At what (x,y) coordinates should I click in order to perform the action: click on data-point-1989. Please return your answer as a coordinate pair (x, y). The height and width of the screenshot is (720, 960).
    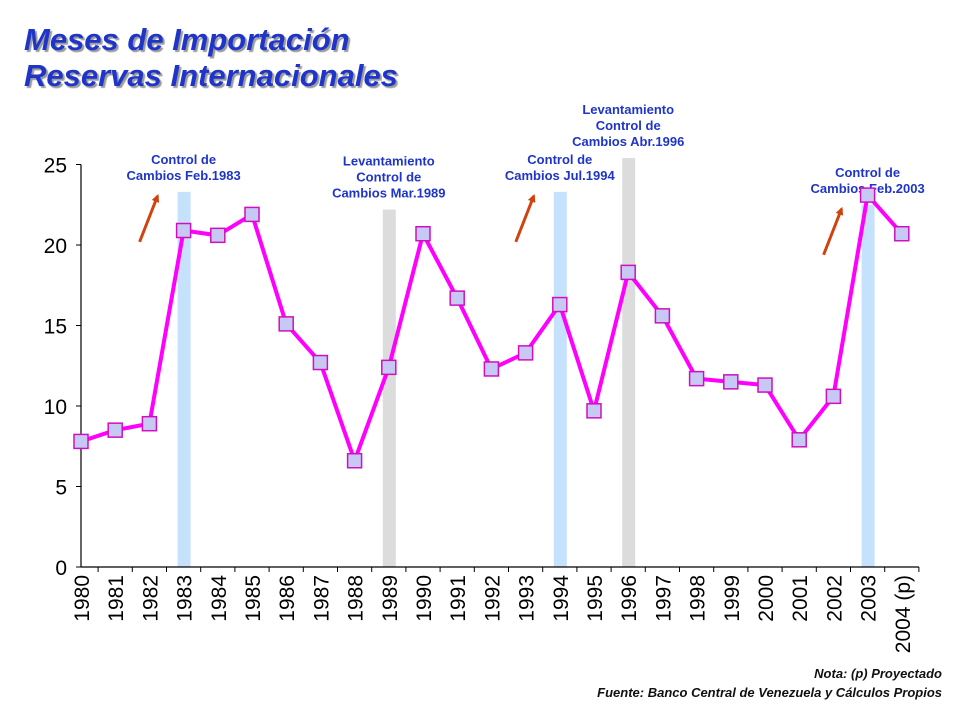
    Looking at the image, I should click on (389, 367).